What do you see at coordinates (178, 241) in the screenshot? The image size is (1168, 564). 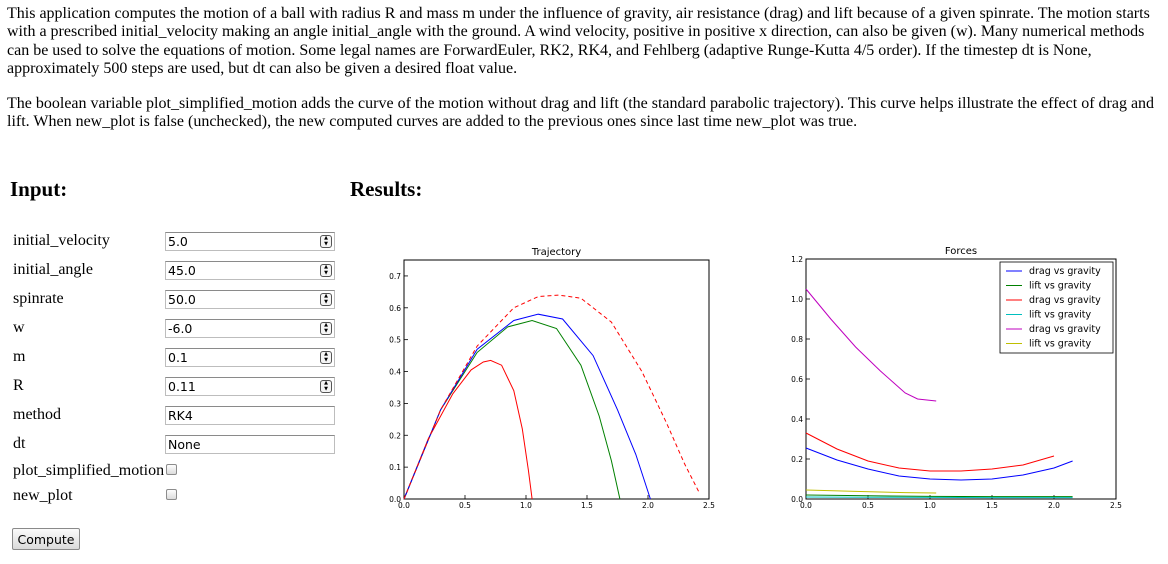 I see `initial-velocity-value: 5.0` at bounding box center [178, 241].